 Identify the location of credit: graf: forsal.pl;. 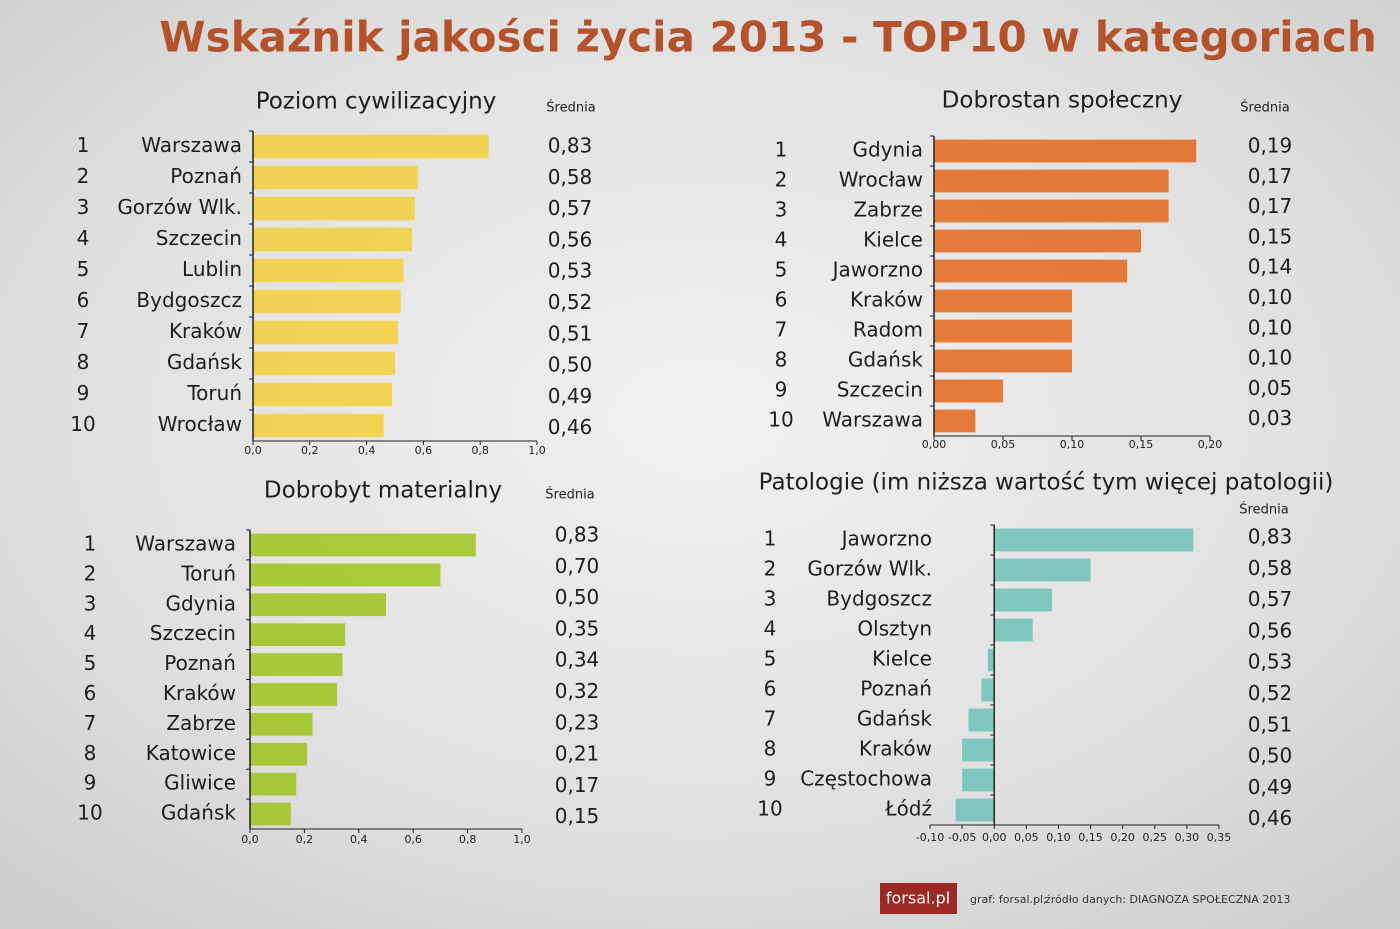
(1008, 899).